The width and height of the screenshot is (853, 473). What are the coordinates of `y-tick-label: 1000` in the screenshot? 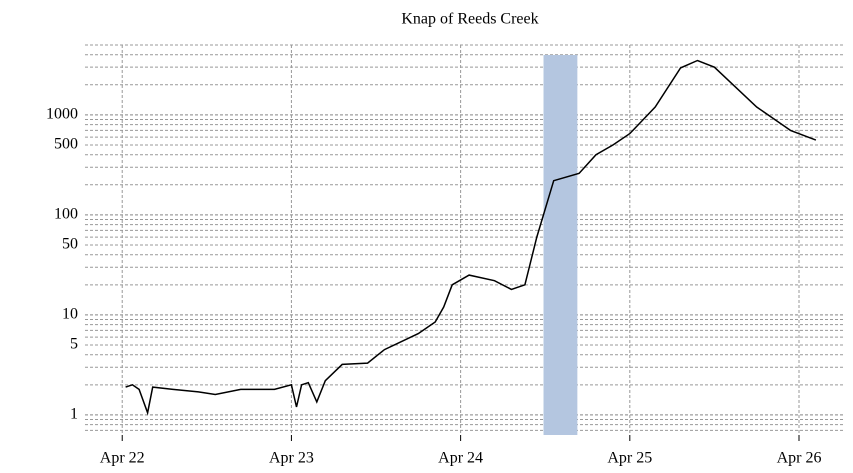 It's located at (62, 114).